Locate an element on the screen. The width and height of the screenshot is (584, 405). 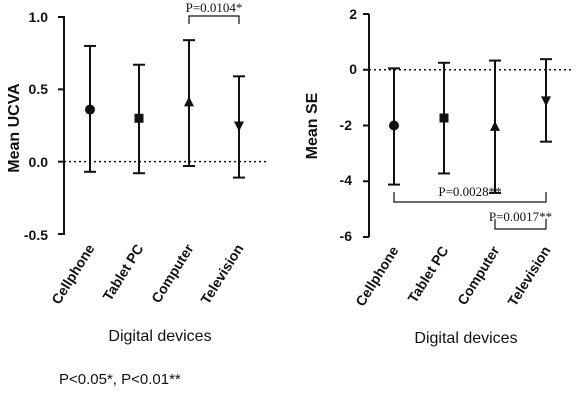
se-category-label: Cellphone is located at coordinates (377, 276).